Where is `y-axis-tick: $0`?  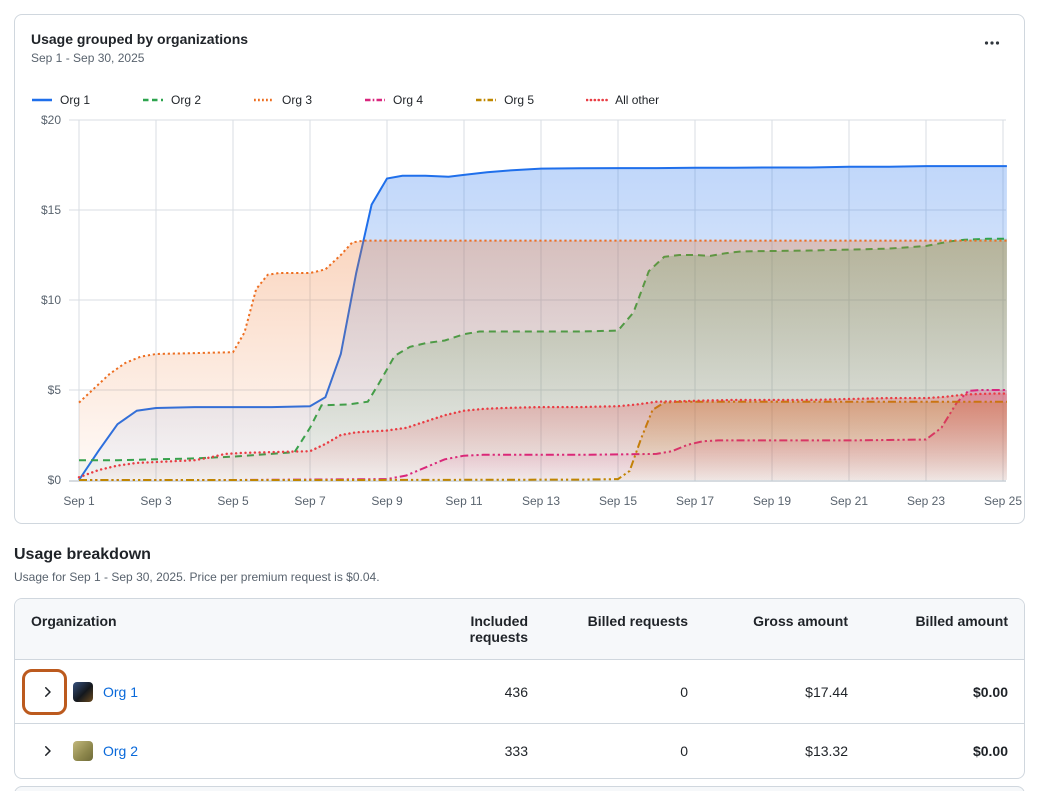
y-axis-tick: $0 is located at coordinates (55, 480).